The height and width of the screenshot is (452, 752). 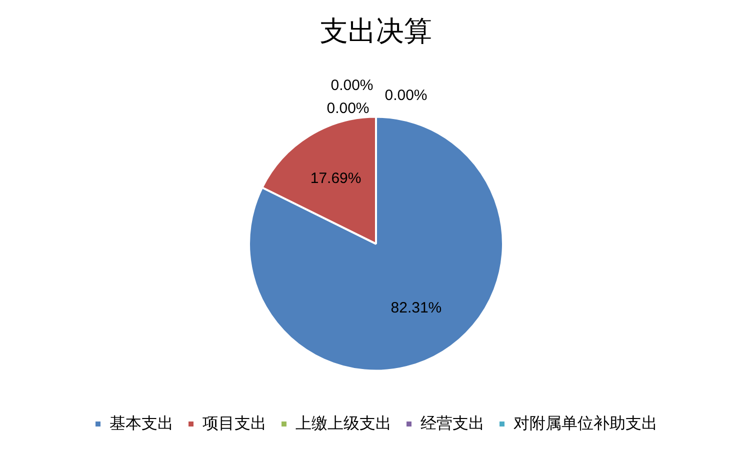 What do you see at coordinates (344, 423) in the screenshot?
I see `legend-label: 上缴上级支出` at bounding box center [344, 423].